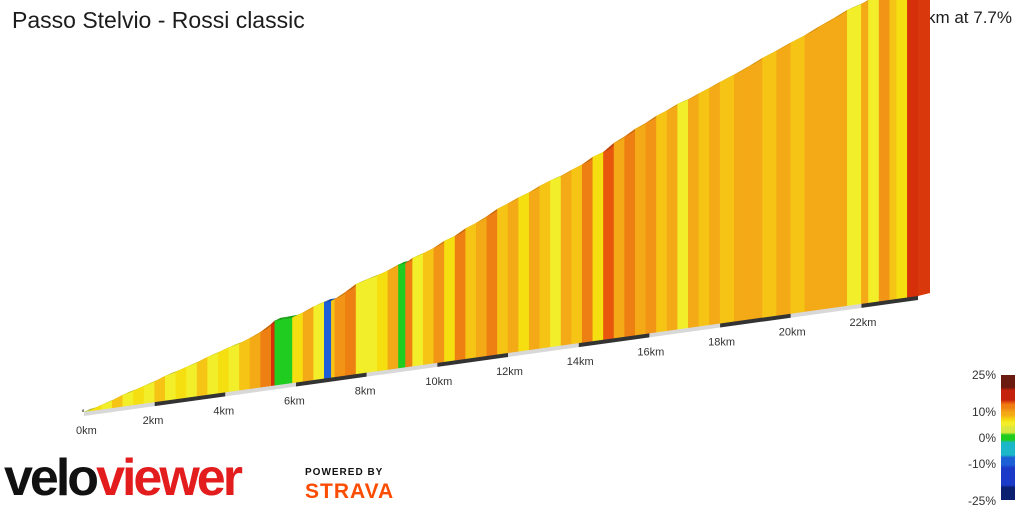 The height and width of the screenshot is (512, 1024). I want to click on distance-tick-label: 14km, so click(580, 362).